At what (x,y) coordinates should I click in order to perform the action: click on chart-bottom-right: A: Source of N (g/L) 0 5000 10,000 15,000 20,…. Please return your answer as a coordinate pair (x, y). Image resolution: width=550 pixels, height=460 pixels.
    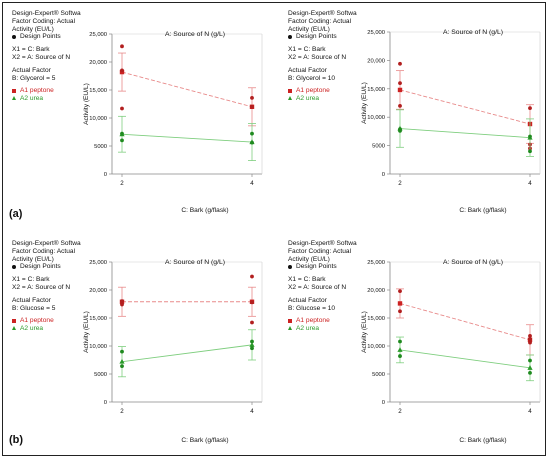
    Looking at the image, I should click on (451, 351).